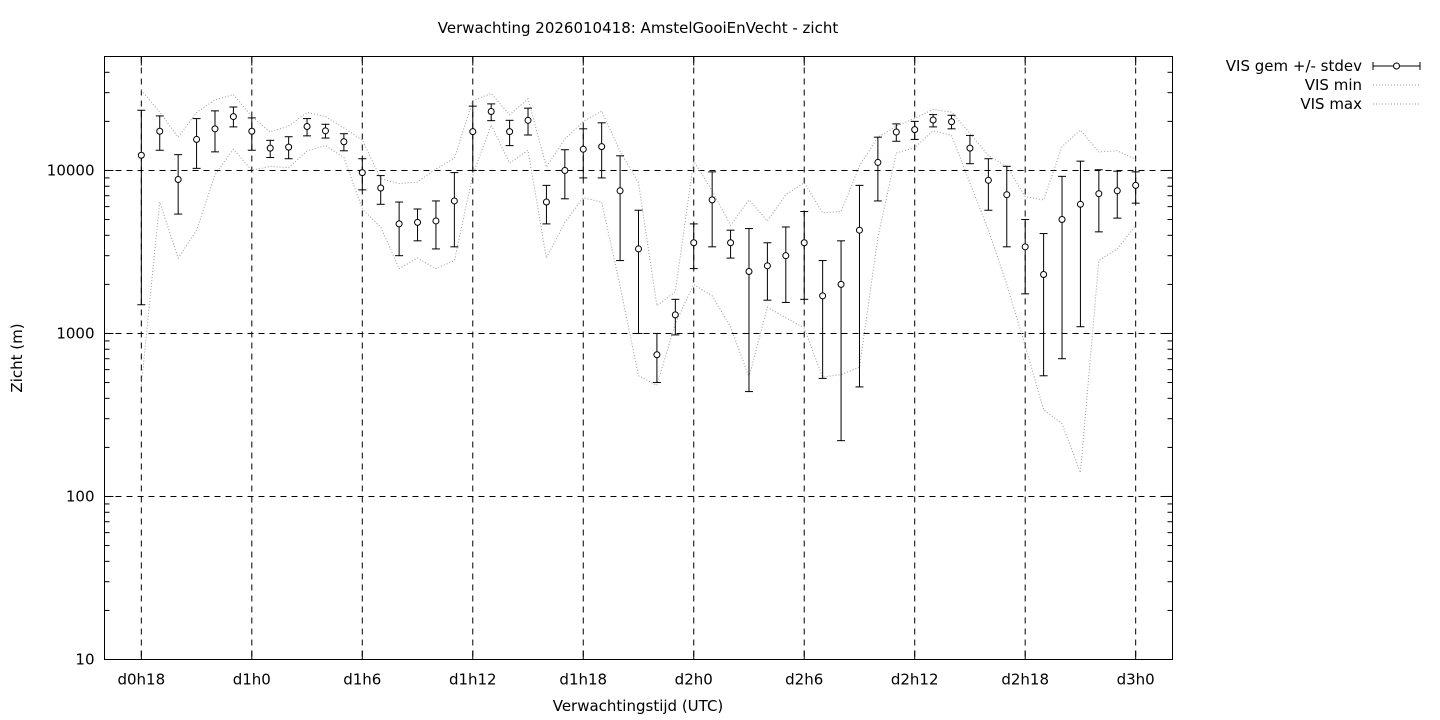 This screenshot has height=720, width=1440. I want to click on y-tick-label: 10000, so click(71, 170).